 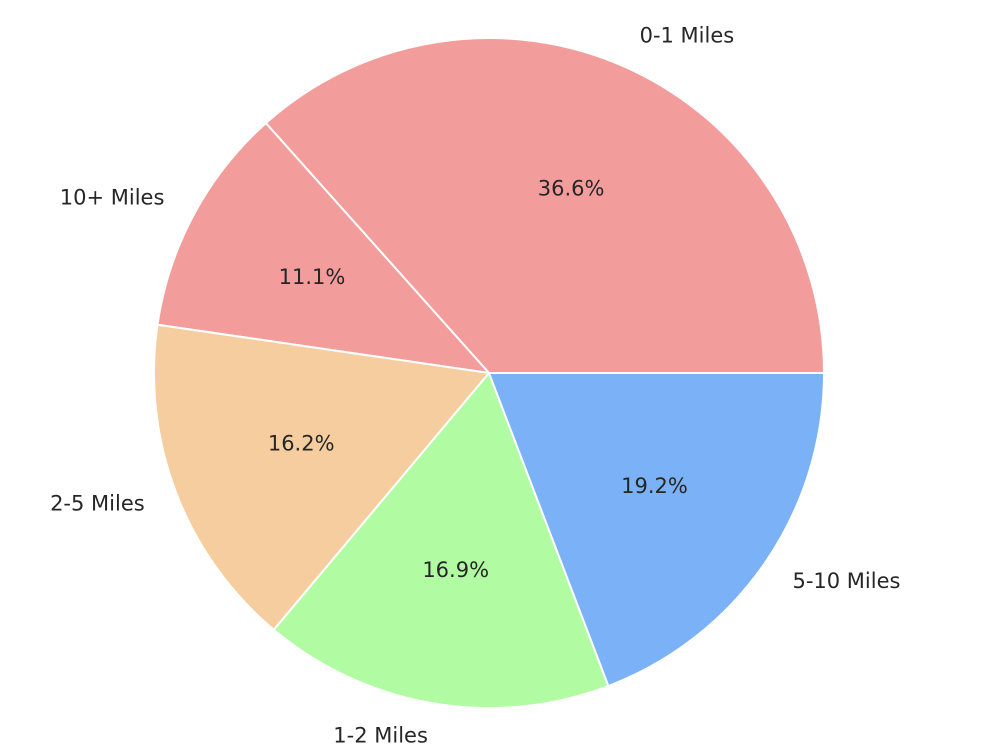 I want to click on pie-category-label-5-10-miles: 5-10 Miles, so click(x=846, y=581).